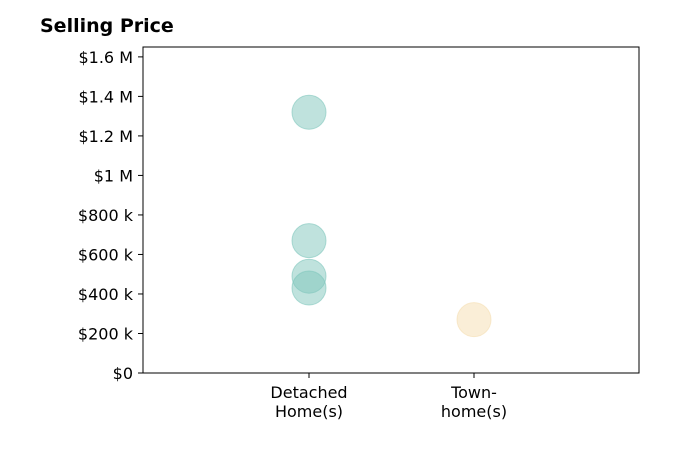  I want to click on y-tick-label: $1.2 M, so click(105, 136).